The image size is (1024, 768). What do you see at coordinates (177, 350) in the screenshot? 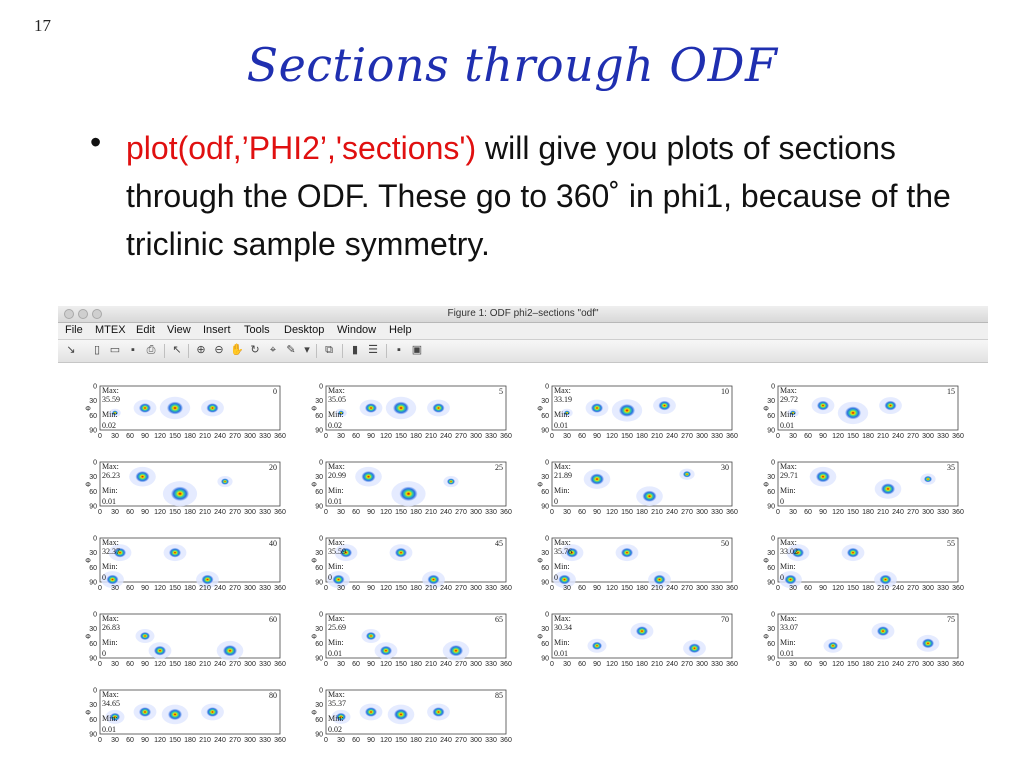
I see `pointer-icon: ↖` at bounding box center [177, 350].